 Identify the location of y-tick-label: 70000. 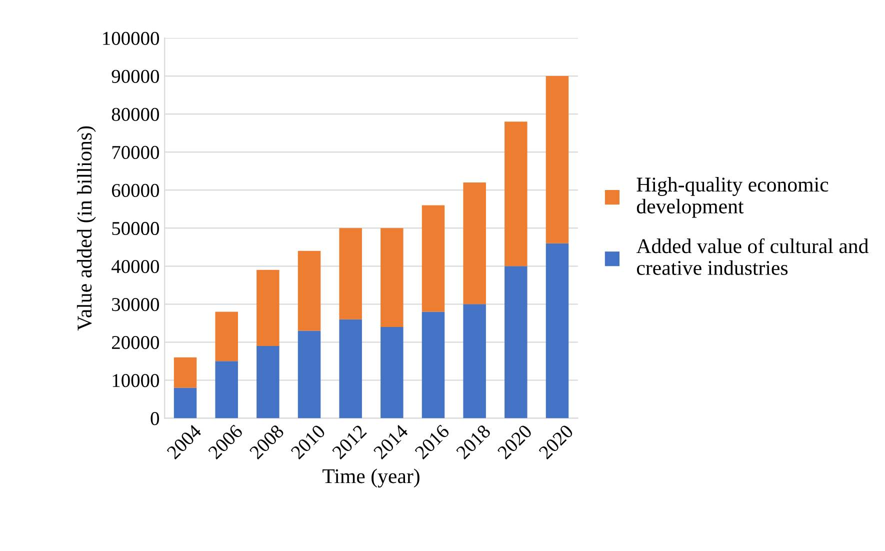
(136, 153).